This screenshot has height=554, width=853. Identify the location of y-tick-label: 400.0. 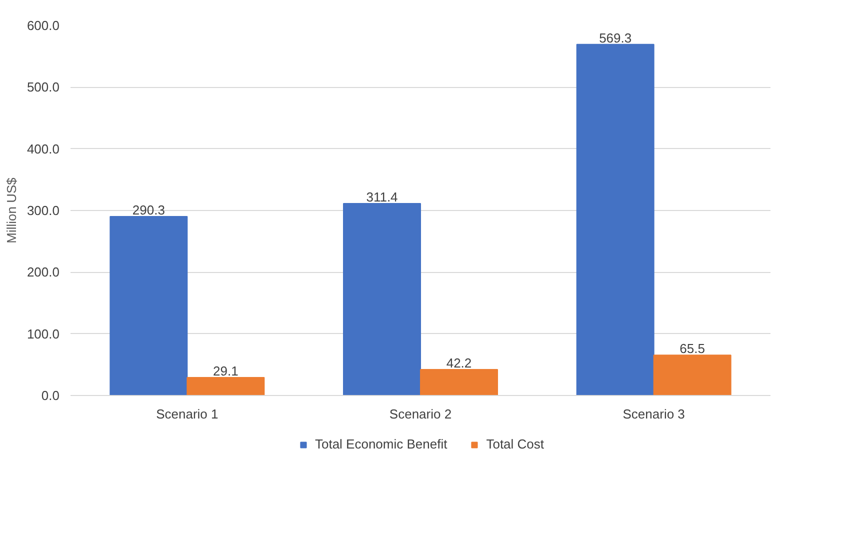
(43, 148).